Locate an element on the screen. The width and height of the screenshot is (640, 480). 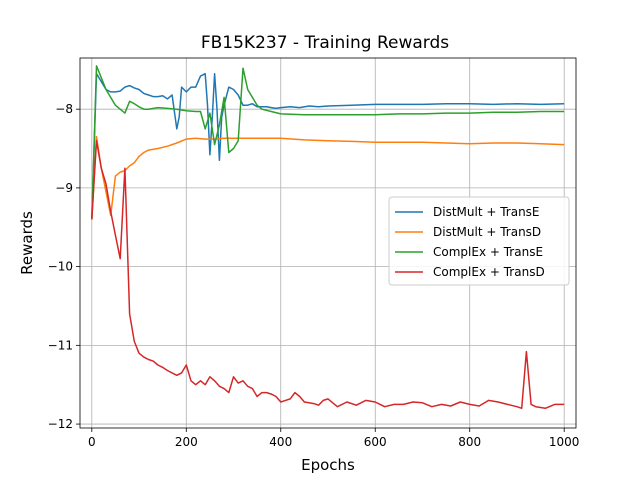
x-tick-label: 1000 is located at coordinates (564, 442).